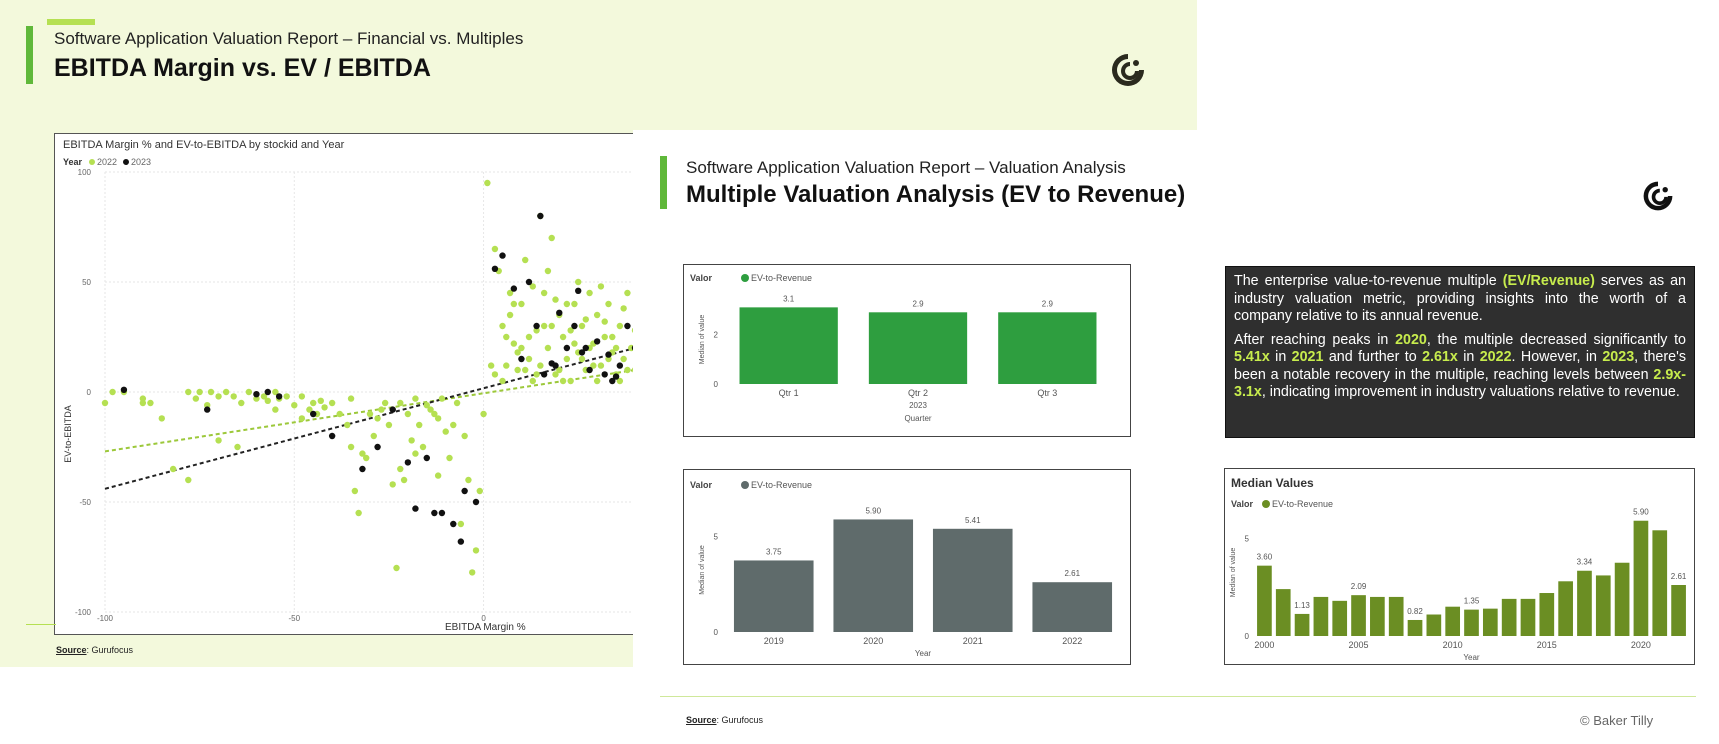 This screenshot has height=744, width=1719. I want to click on legend-marker, so click(745, 278).